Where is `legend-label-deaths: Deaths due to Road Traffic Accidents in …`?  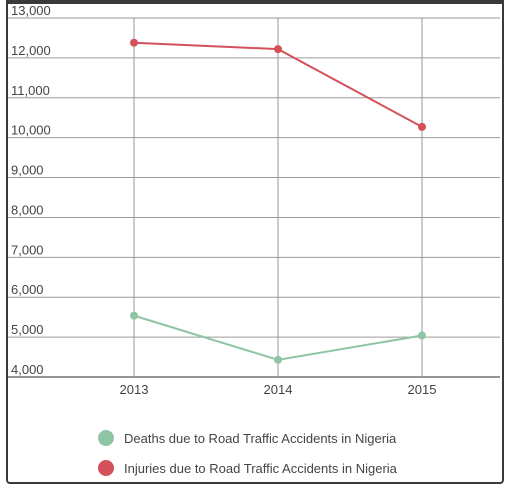
legend-label-deaths: Deaths due to Road Traffic Accidents in … is located at coordinates (260, 438).